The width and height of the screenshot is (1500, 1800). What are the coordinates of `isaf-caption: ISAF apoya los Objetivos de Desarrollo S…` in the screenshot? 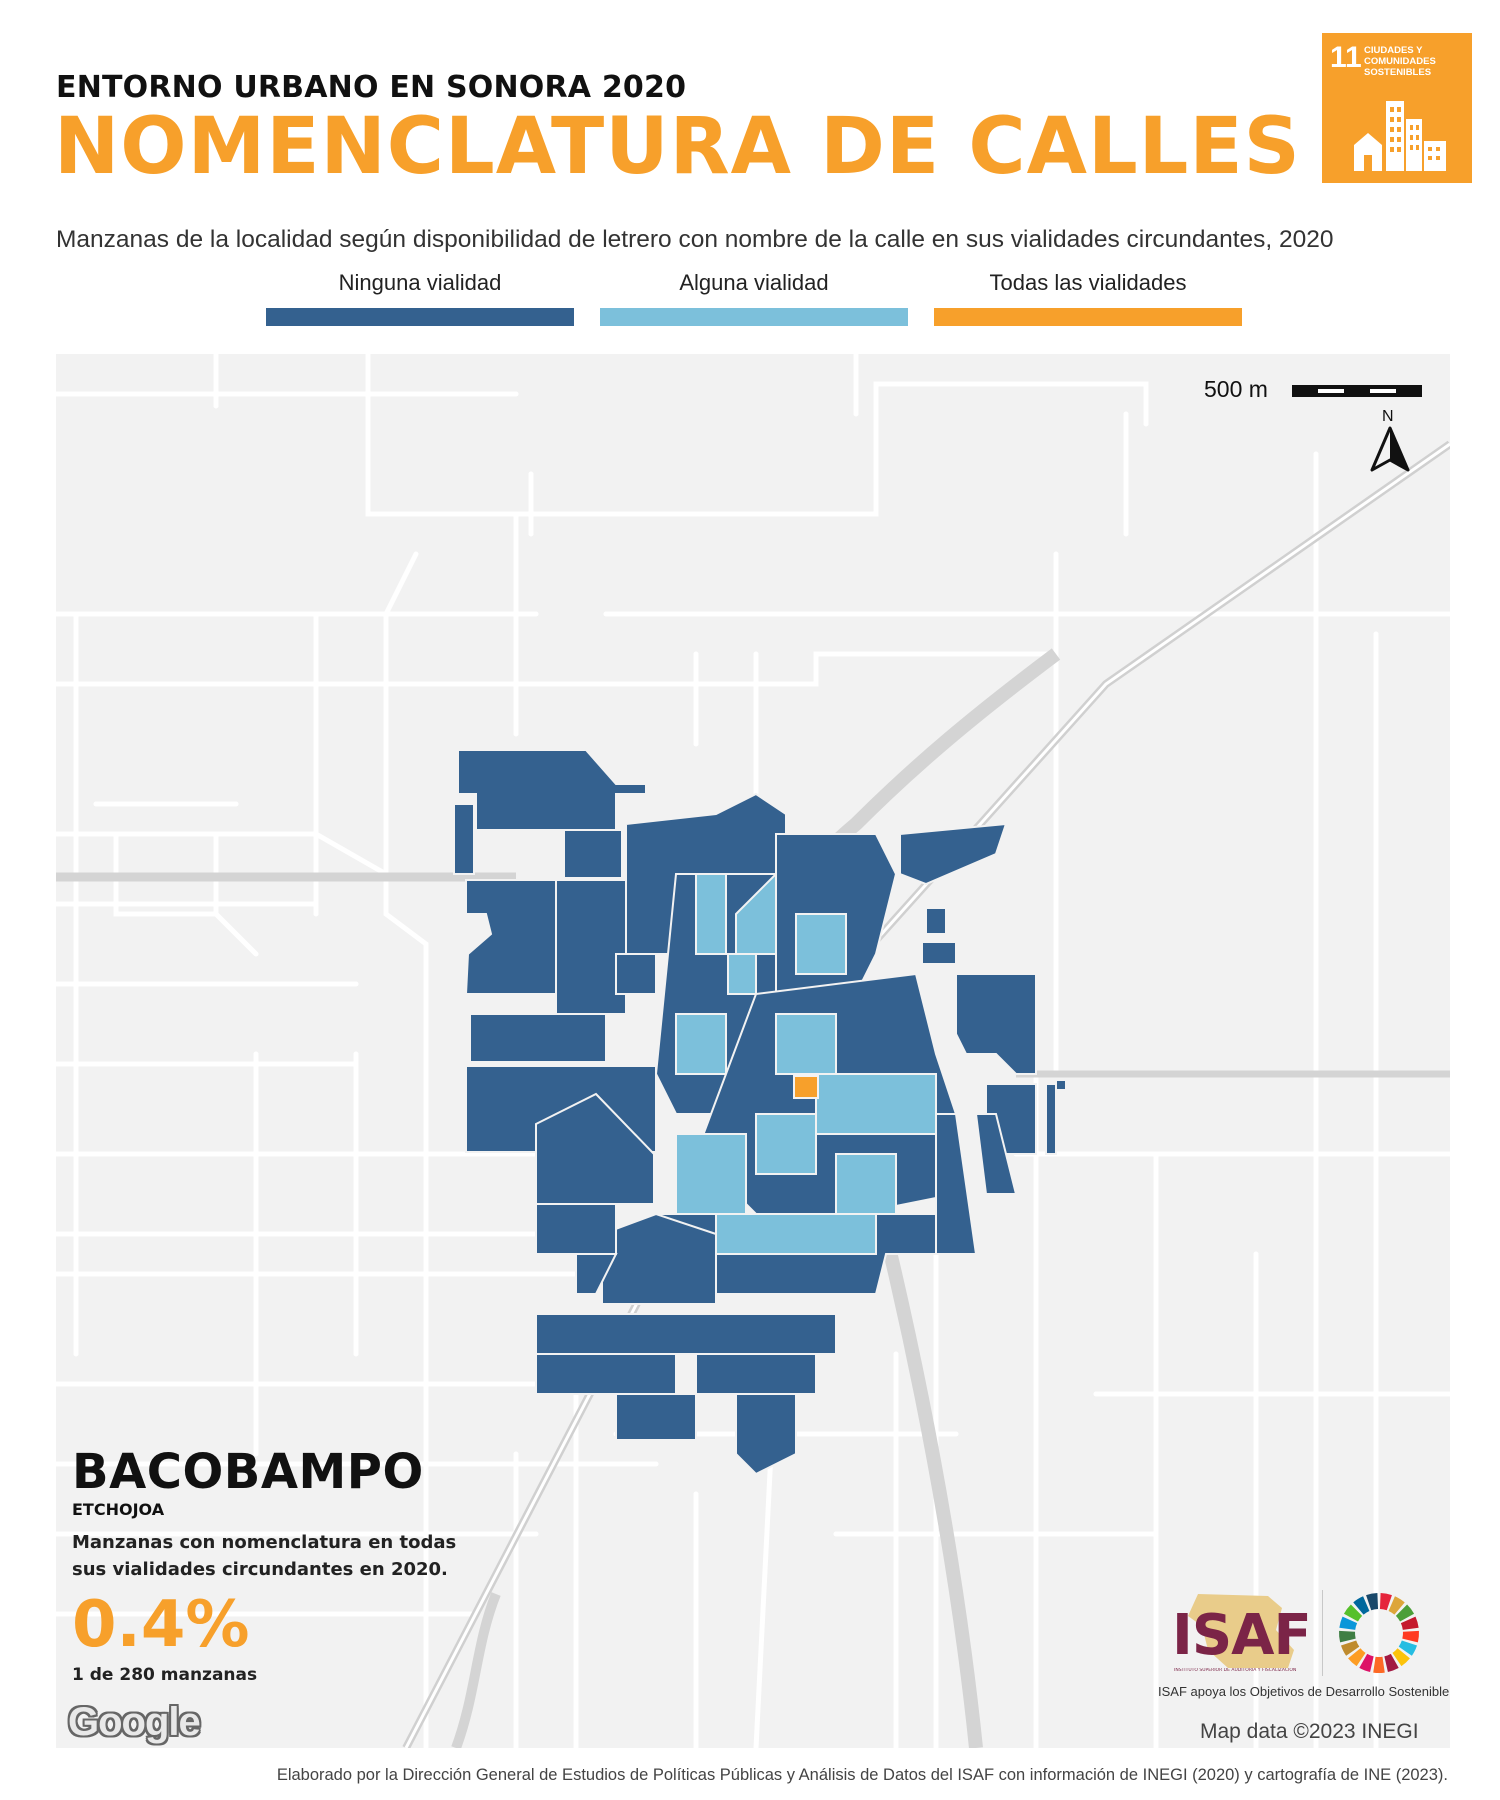 It's located at (1304, 1691).